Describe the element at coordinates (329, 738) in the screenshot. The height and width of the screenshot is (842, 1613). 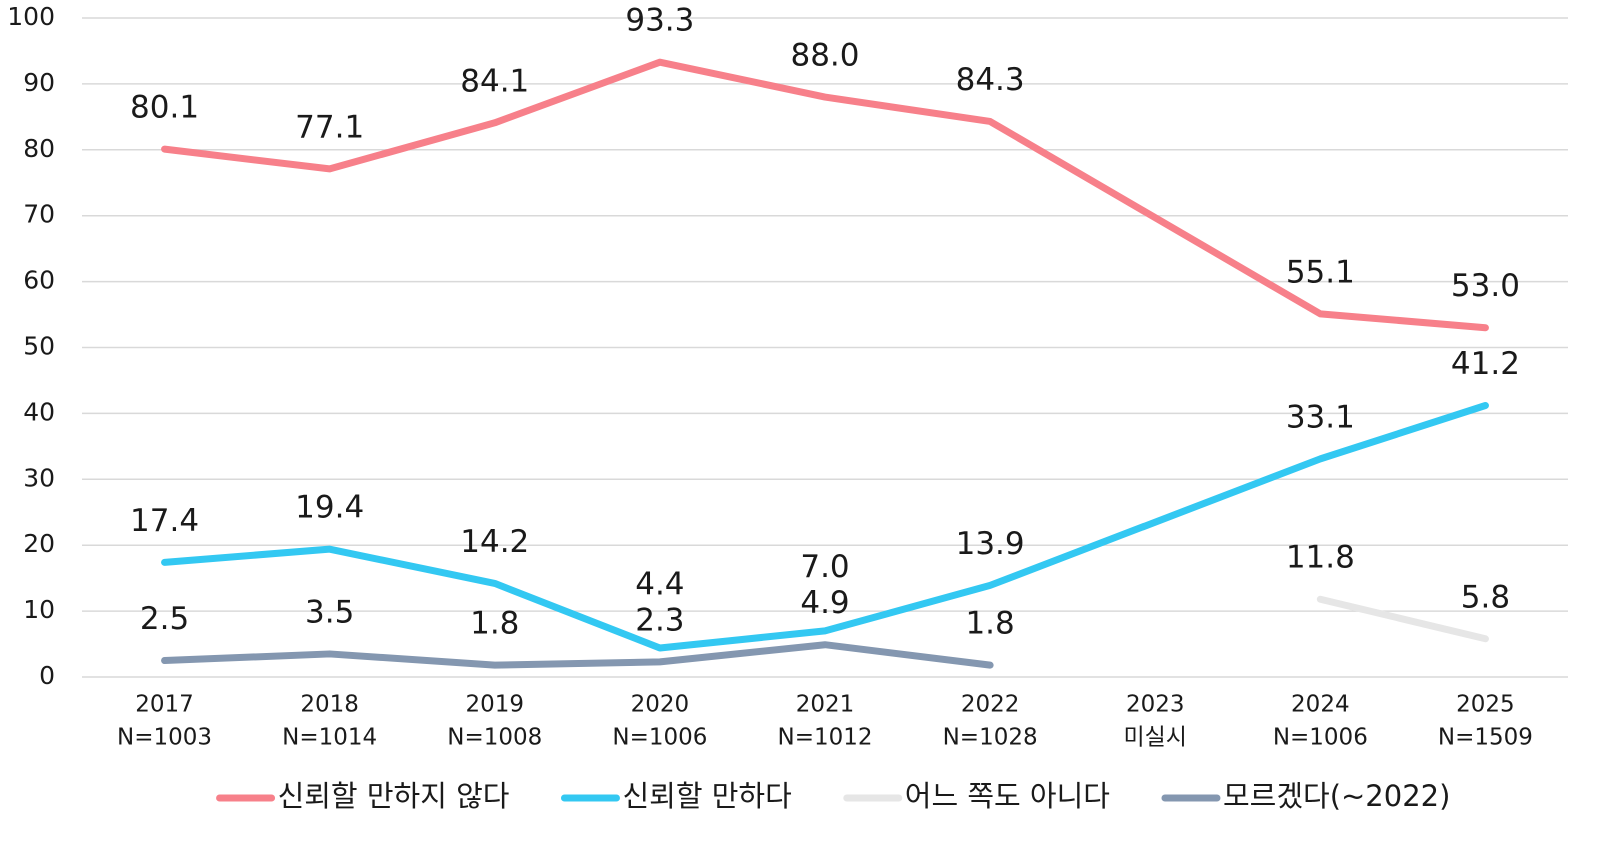
I see `x-tick-label: N=1014` at that location.